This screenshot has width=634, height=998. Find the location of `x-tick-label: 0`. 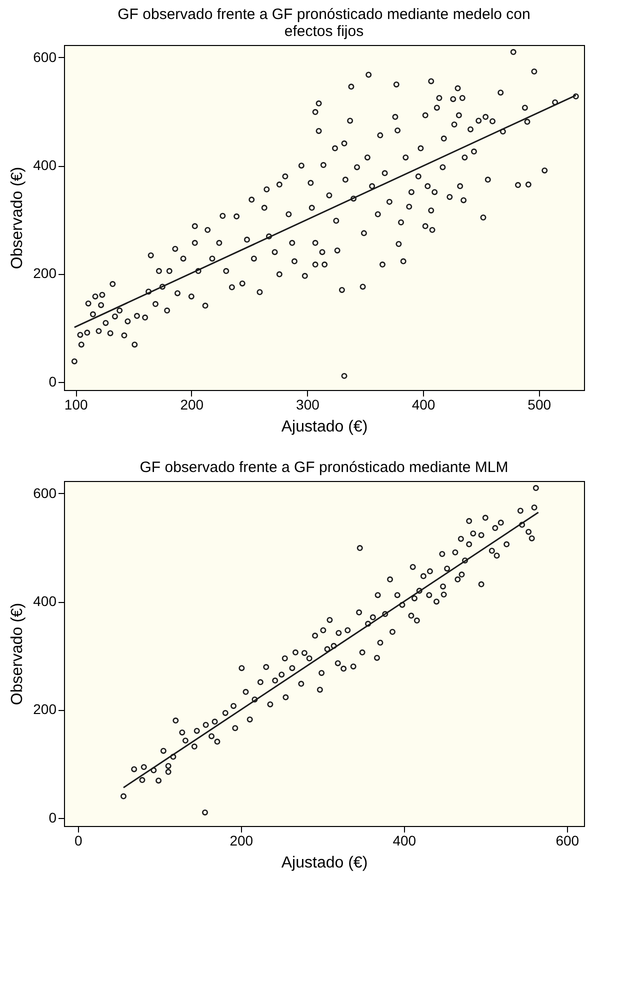

x-tick-label: 0 is located at coordinates (78, 840).